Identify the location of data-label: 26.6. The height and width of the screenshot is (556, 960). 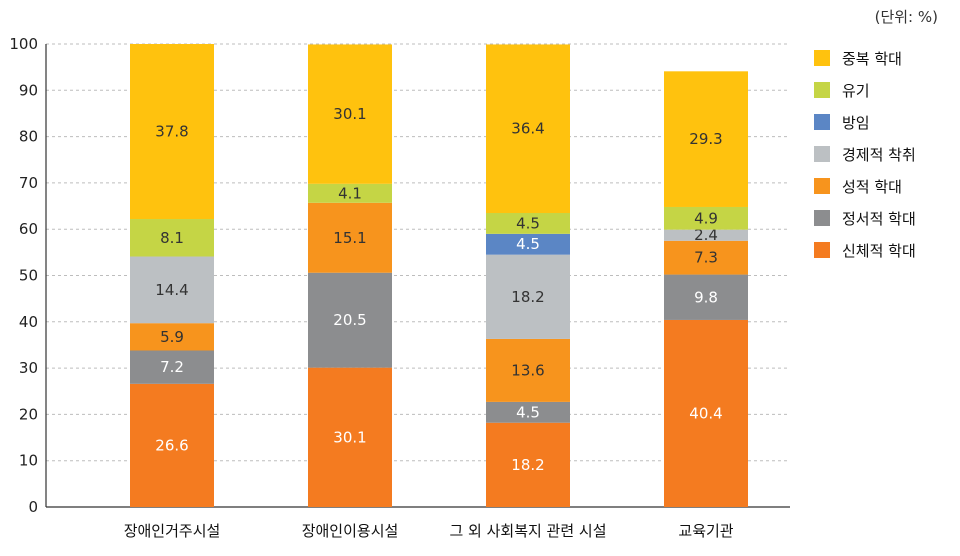
(171, 445).